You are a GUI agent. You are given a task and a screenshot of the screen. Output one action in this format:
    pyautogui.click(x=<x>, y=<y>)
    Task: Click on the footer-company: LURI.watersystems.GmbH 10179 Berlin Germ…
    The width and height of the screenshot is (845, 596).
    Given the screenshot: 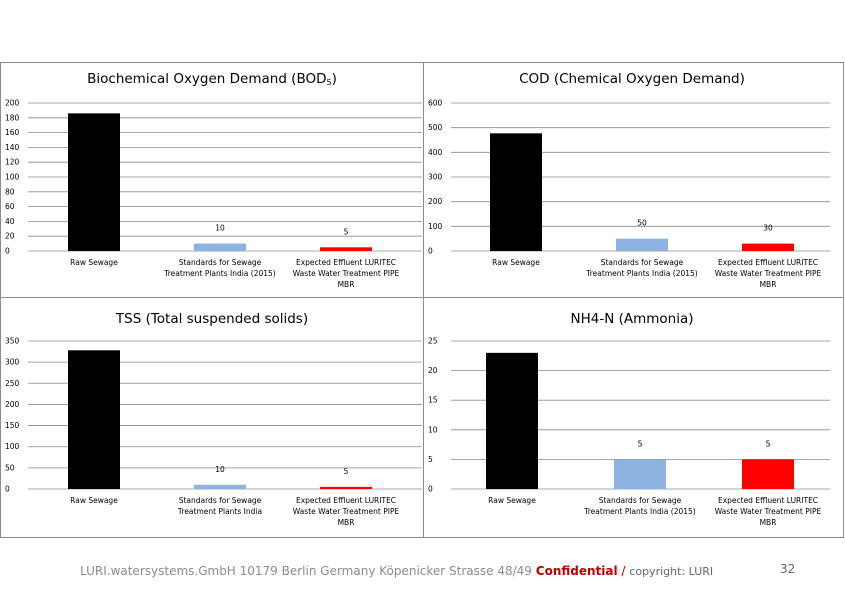 What is the action you would take?
    pyautogui.click(x=306, y=571)
    